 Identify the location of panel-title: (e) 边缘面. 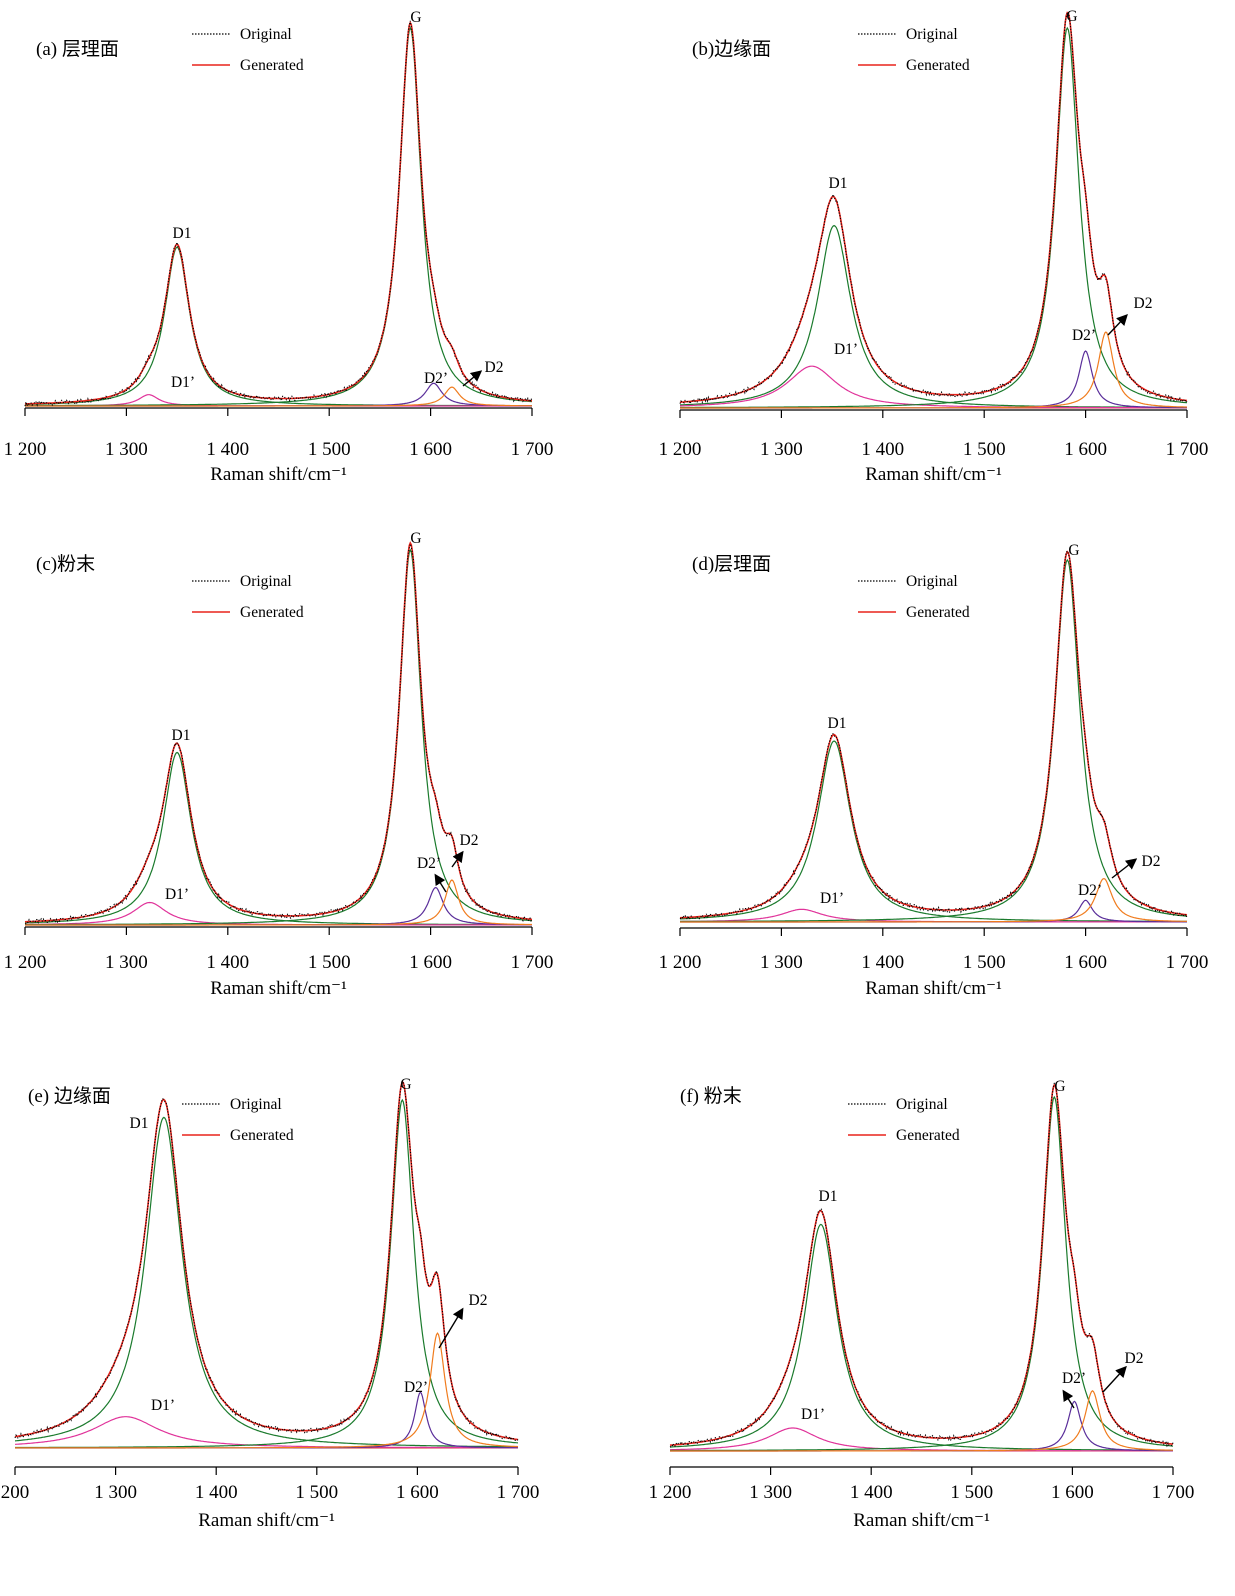
(69, 1096).